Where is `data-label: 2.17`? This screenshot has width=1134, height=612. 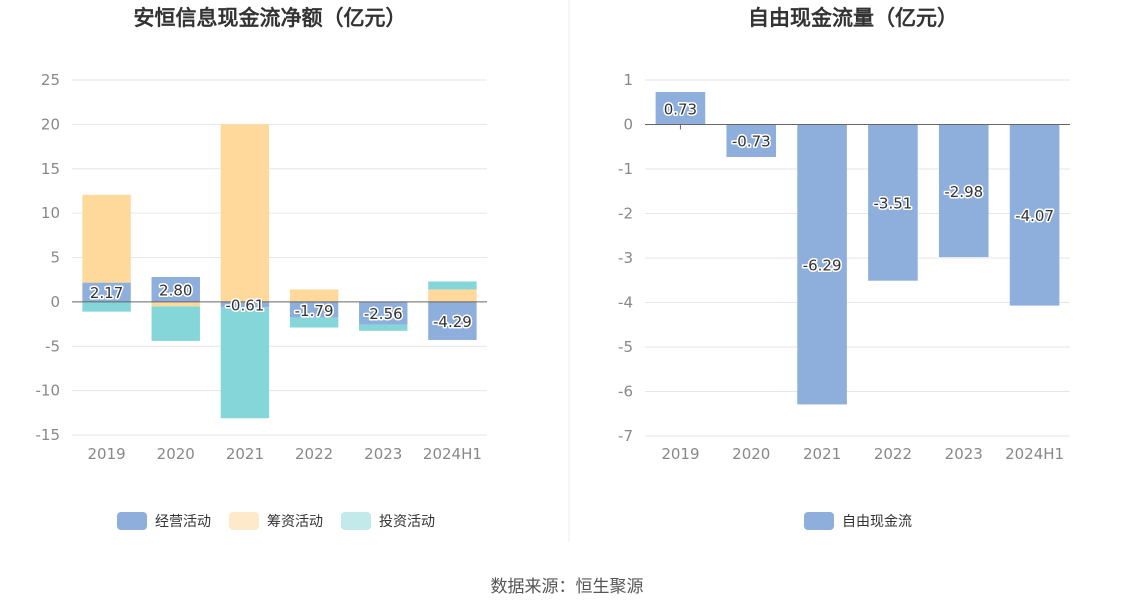
data-label: 2.17 is located at coordinates (106, 293).